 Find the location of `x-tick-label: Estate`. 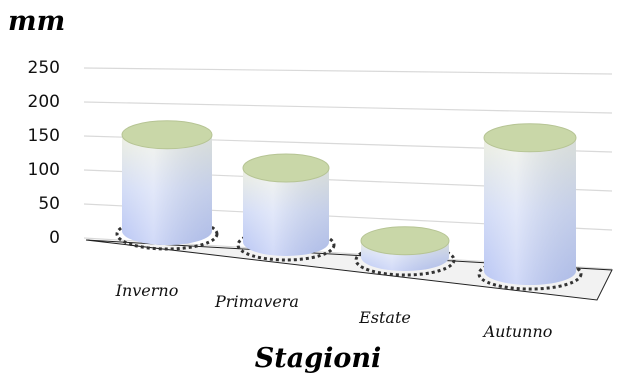

x-tick-label: Estate is located at coordinates (384, 317).